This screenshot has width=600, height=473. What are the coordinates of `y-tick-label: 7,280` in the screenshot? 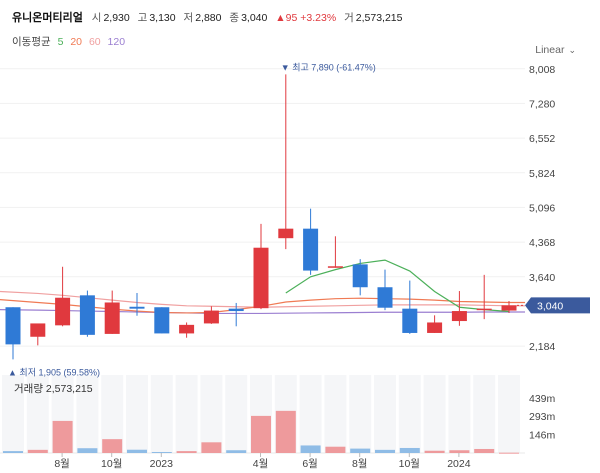 It's located at (542, 104).